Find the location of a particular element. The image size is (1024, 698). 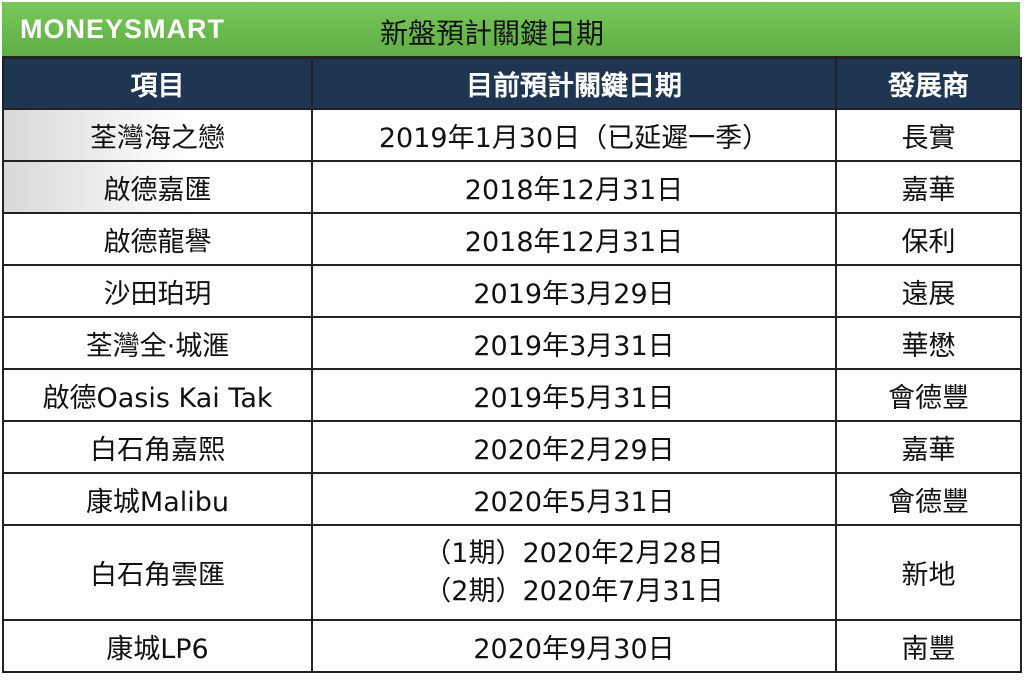

table-cell: 保利 is located at coordinates (928, 239).